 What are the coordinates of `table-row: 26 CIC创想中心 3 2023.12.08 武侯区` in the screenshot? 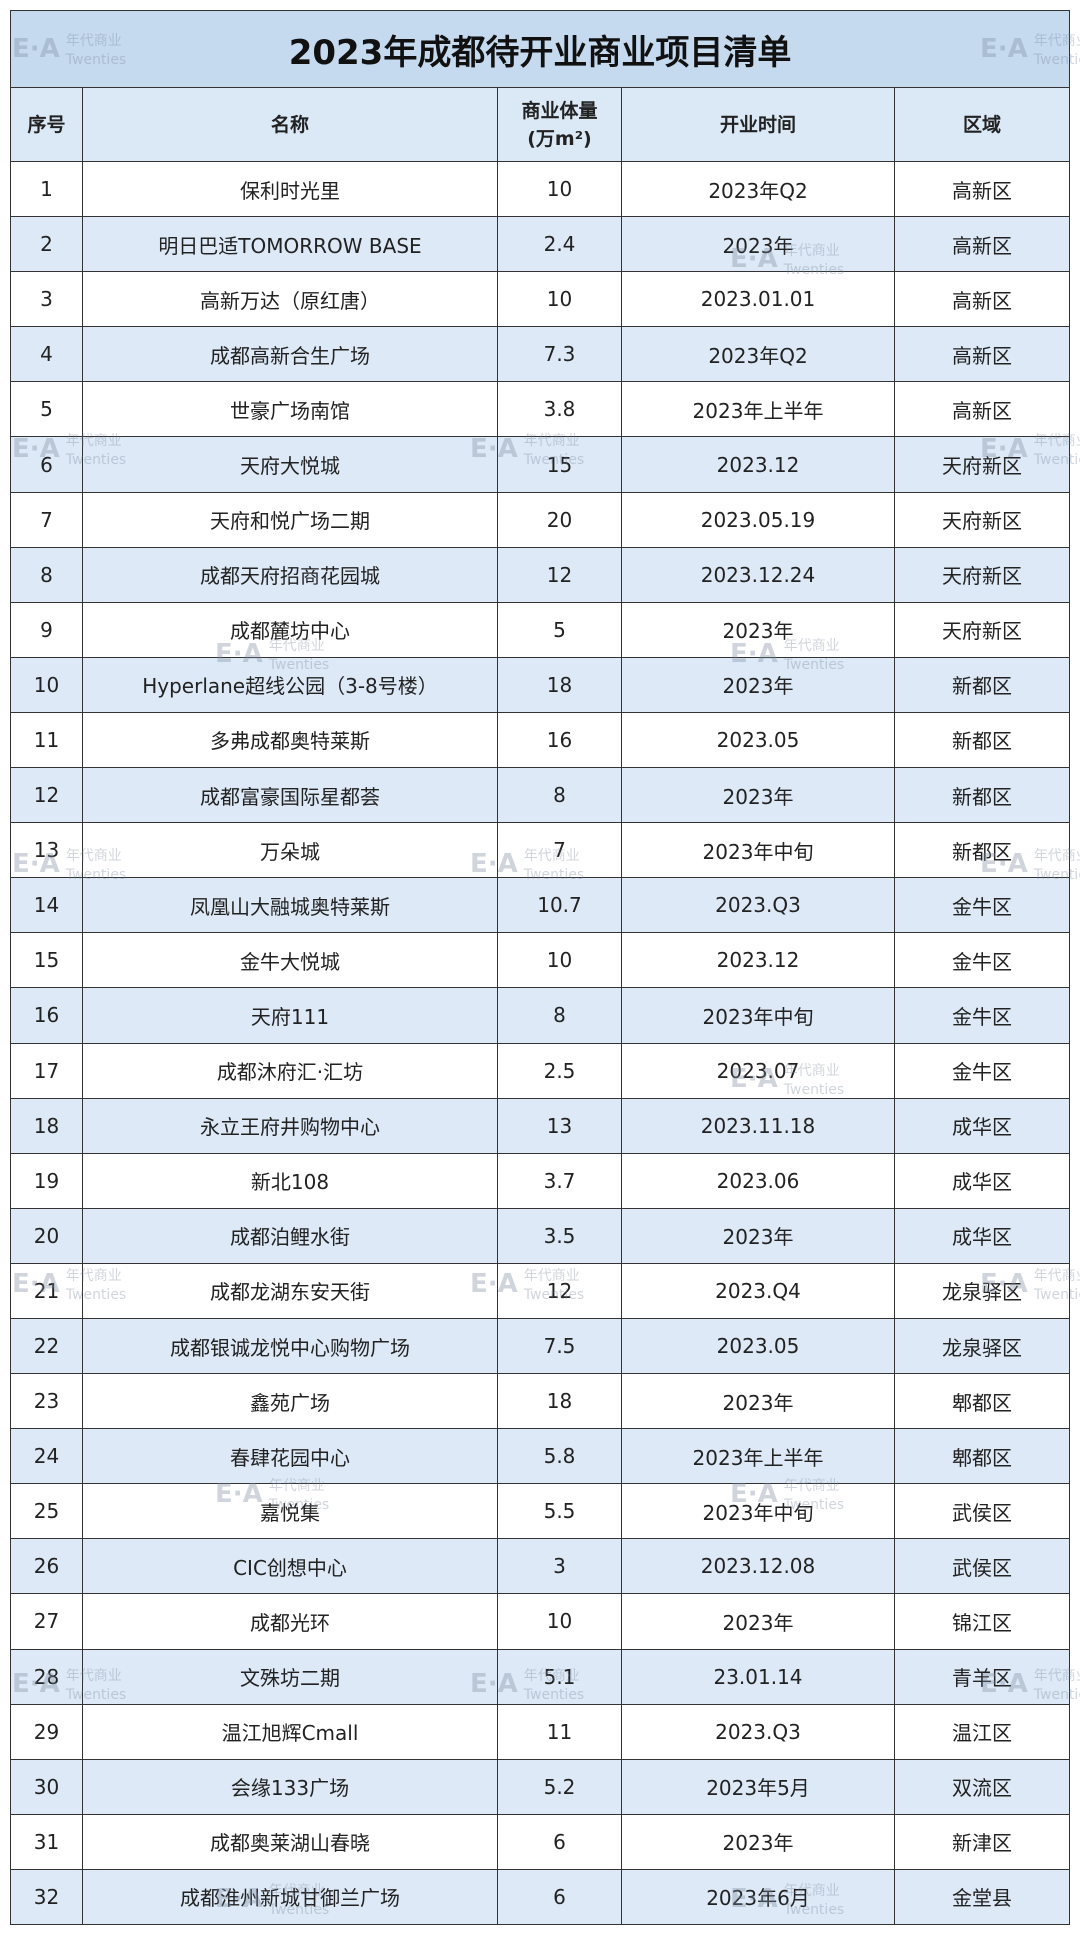 It's located at (540, 1566).